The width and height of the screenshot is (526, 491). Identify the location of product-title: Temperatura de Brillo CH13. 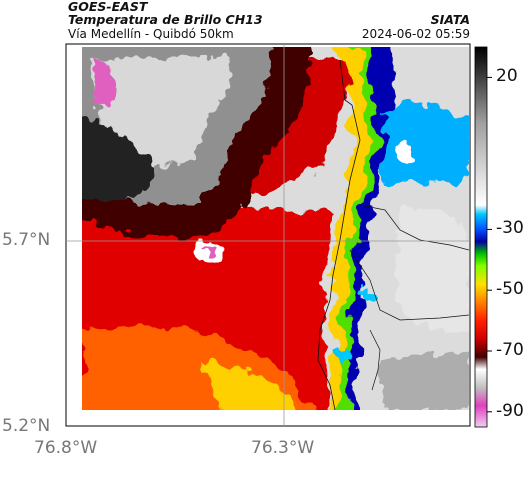
(165, 19).